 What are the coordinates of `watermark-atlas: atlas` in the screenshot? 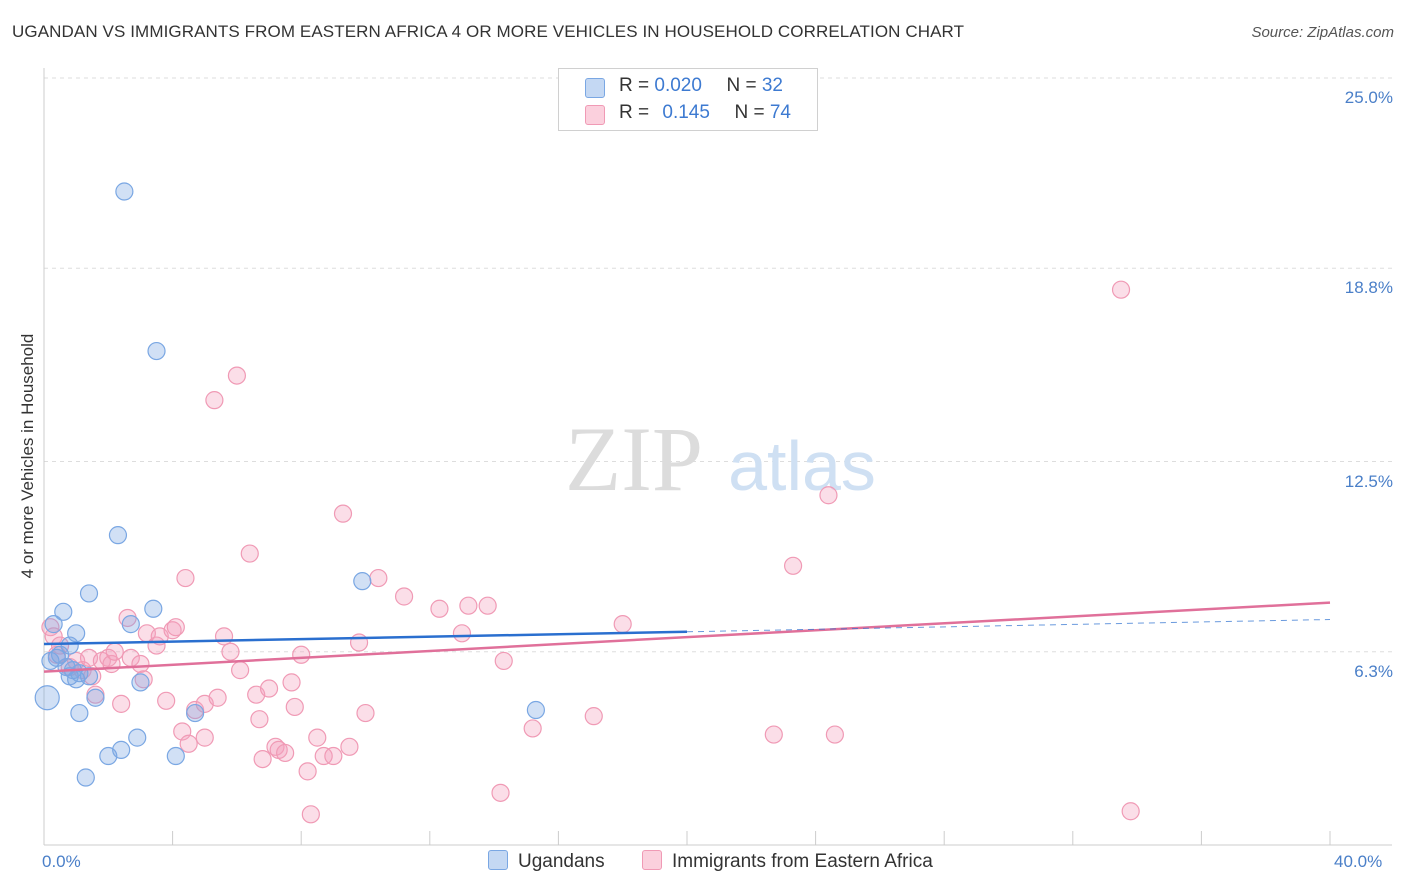 It's located at (802, 466).